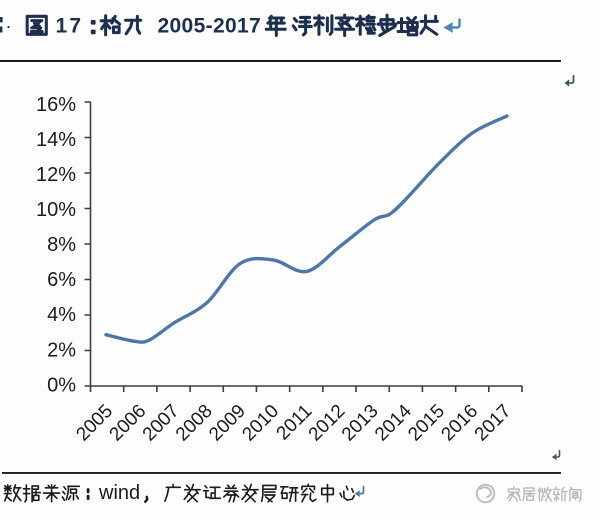 The width and height of the screenshot is (600, 519). Describe the element at coordinates (56, 175) in the screenshot. I see `svg-text: 12%` at that location.